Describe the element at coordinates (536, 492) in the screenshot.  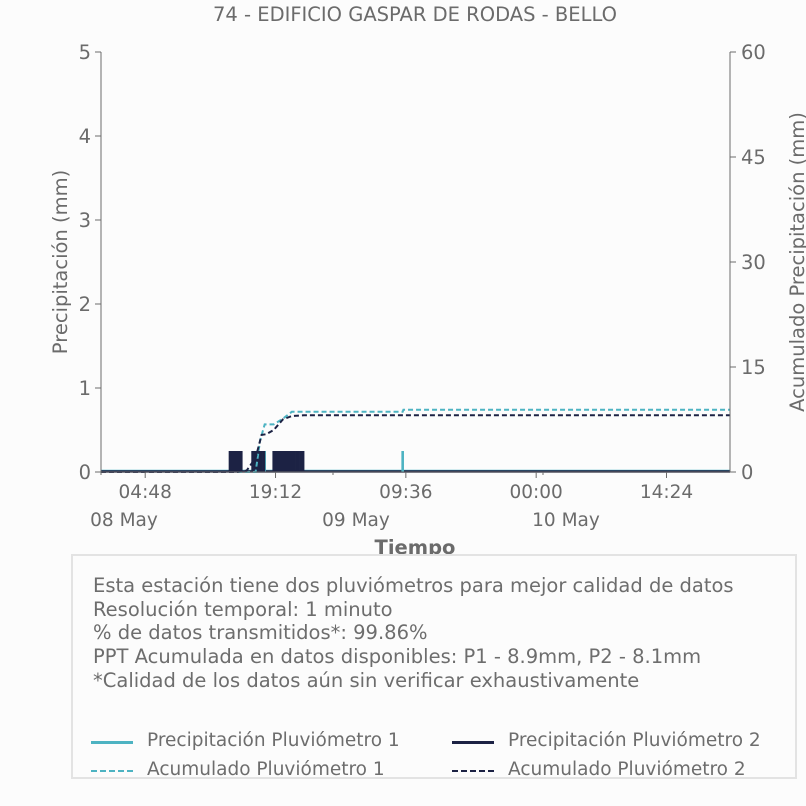
I see `x-tick-label: 00:00` at that location.